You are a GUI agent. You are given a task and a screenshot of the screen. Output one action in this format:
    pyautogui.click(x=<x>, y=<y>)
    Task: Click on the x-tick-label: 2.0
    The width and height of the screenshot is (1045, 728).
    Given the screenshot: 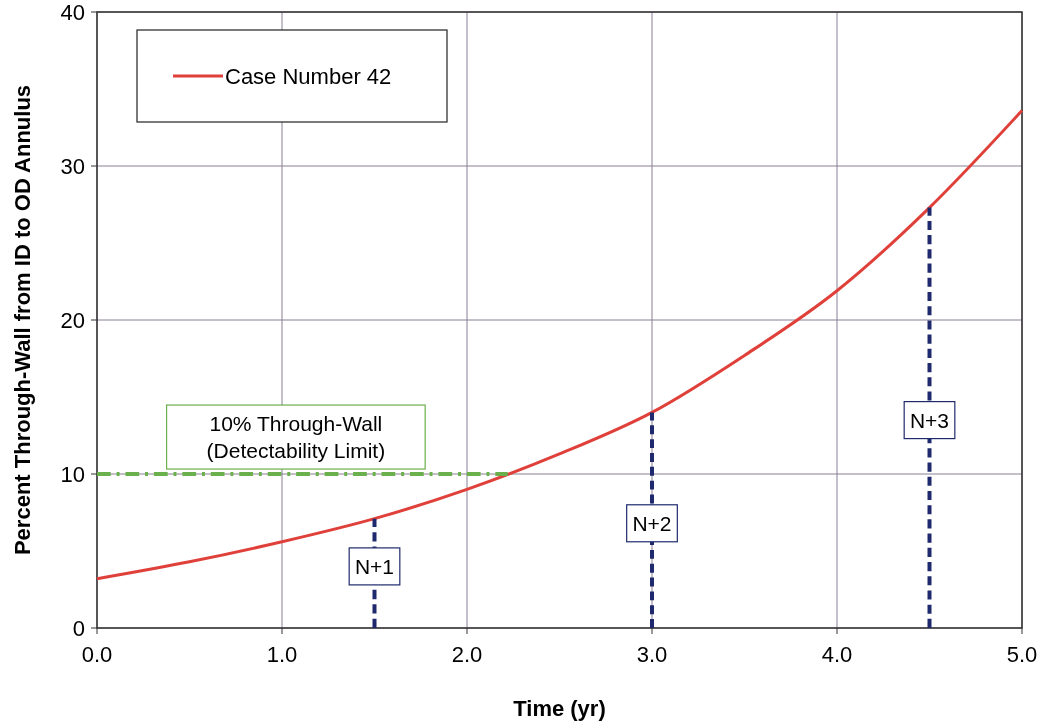 What is the action you would take?
    pyautogui.click(x=467, y=654)
    